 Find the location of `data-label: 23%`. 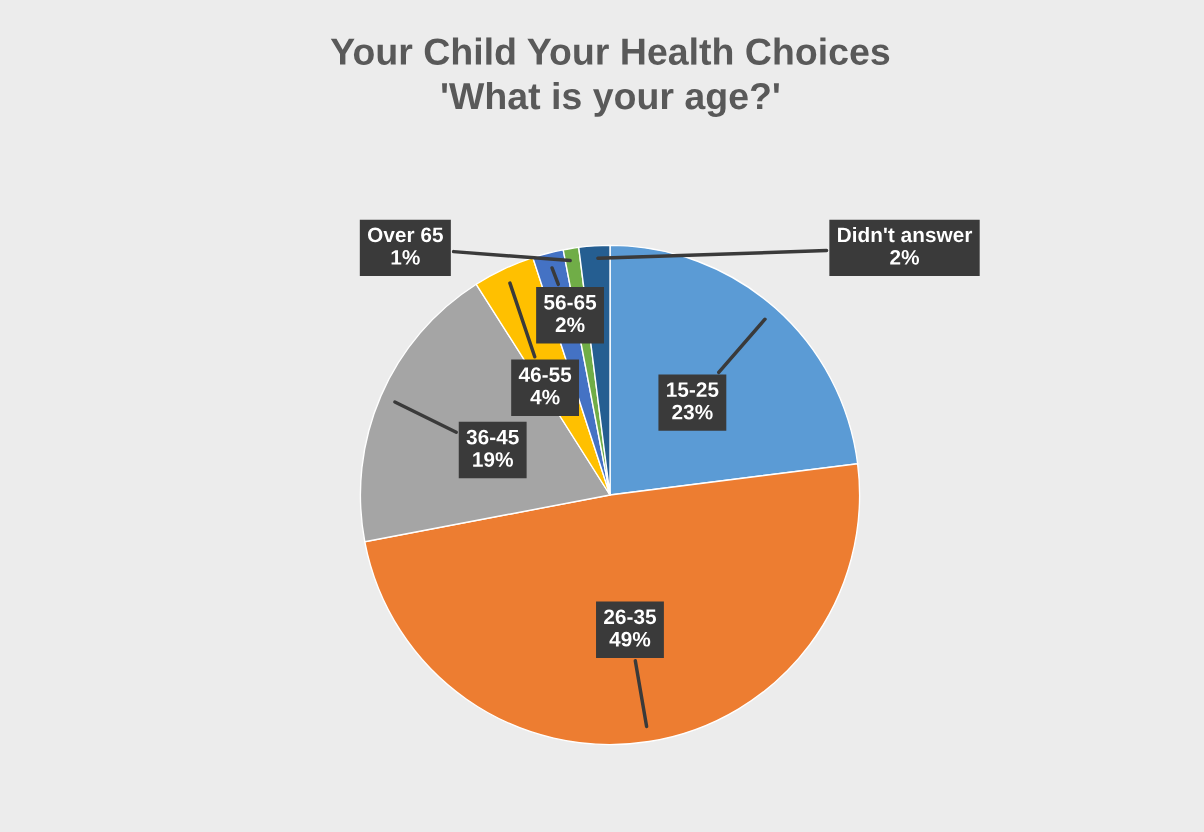

data-label: 23% is located at coordinates (692, 412).